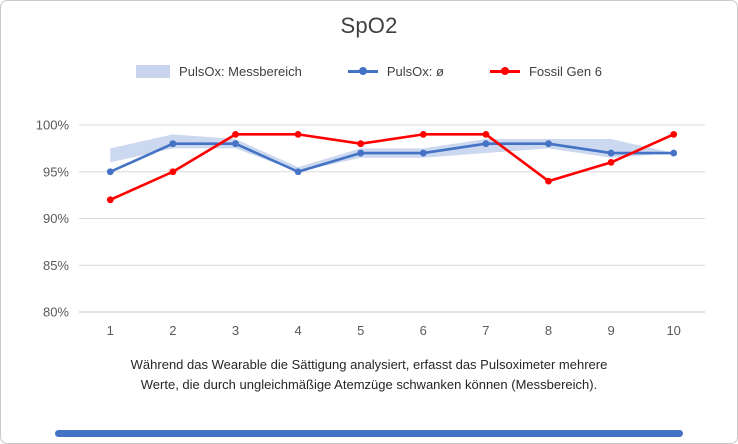 The image size is (738, 444). I want to click on x-tick-label: 2, so click(172, 330).